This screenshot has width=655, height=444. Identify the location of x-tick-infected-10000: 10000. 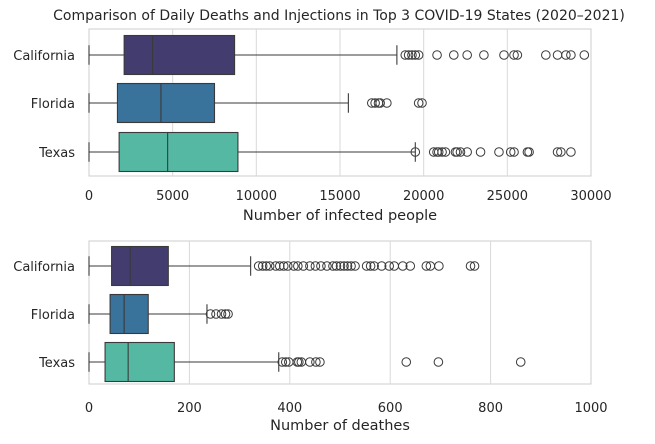
(256, 196).